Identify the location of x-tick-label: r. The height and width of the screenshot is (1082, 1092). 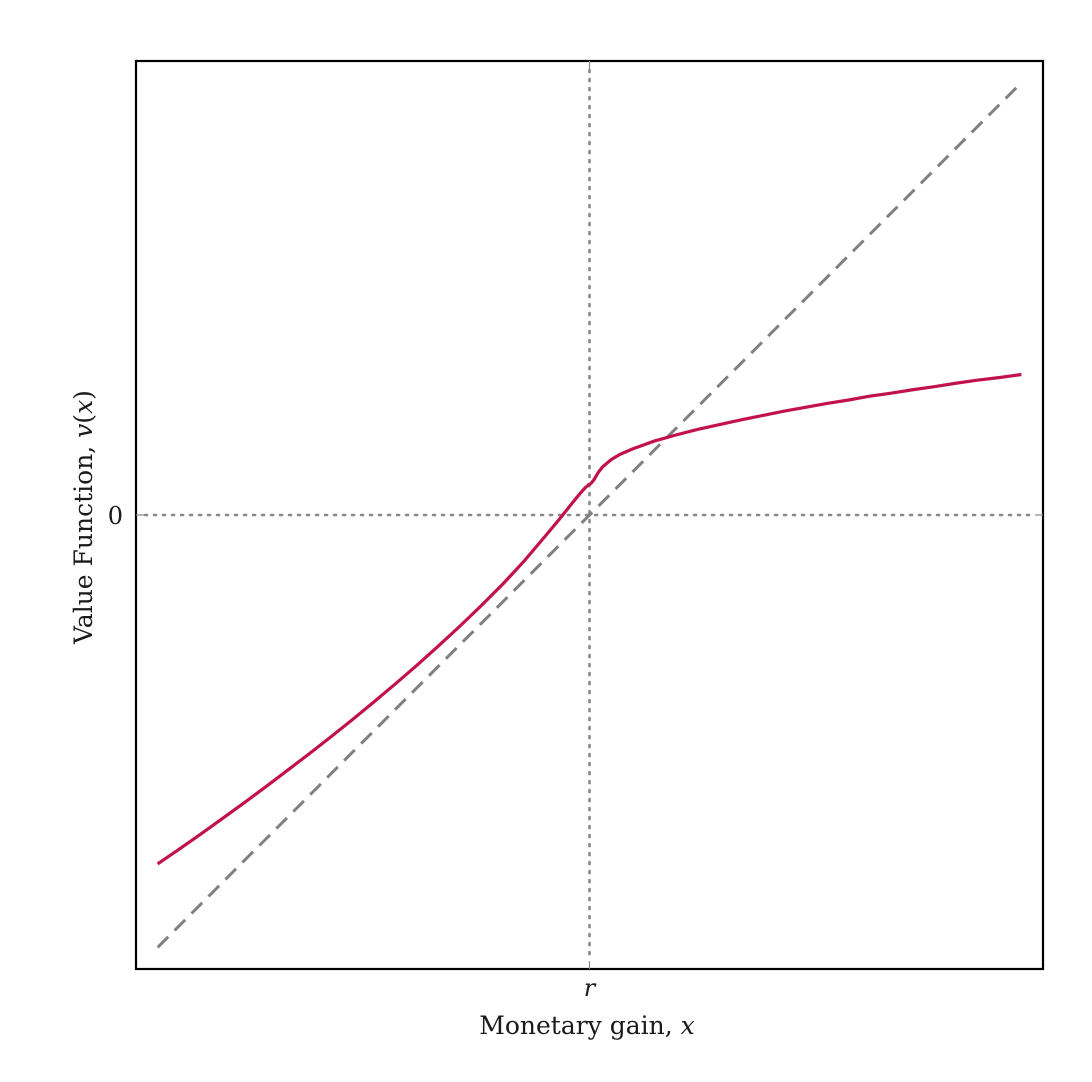
(590, 988).